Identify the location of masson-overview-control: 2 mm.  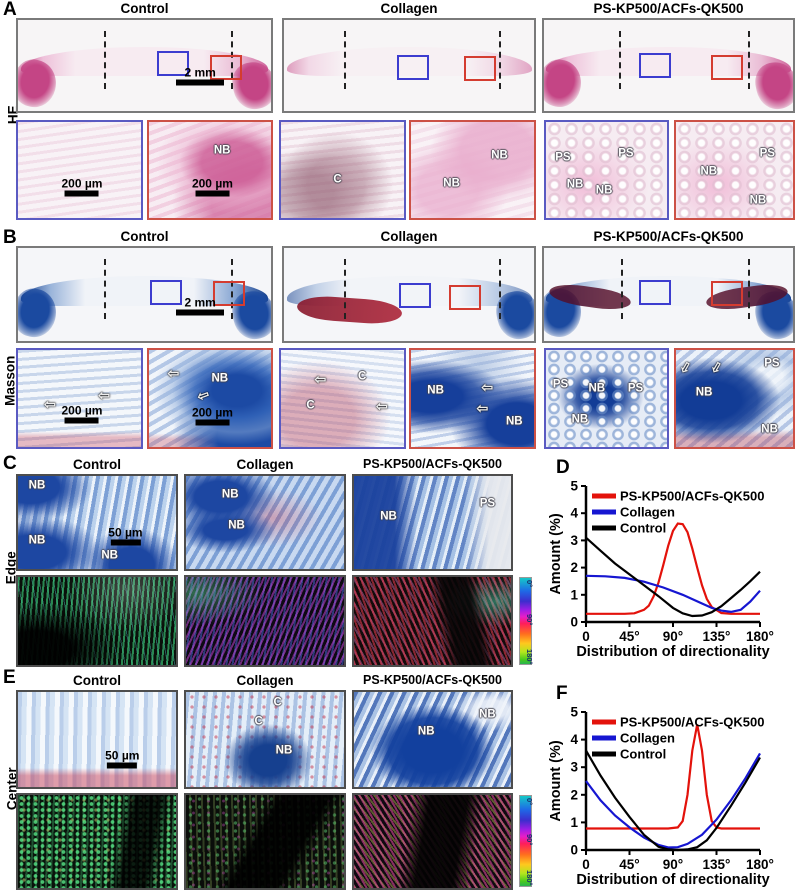
(144, 294).